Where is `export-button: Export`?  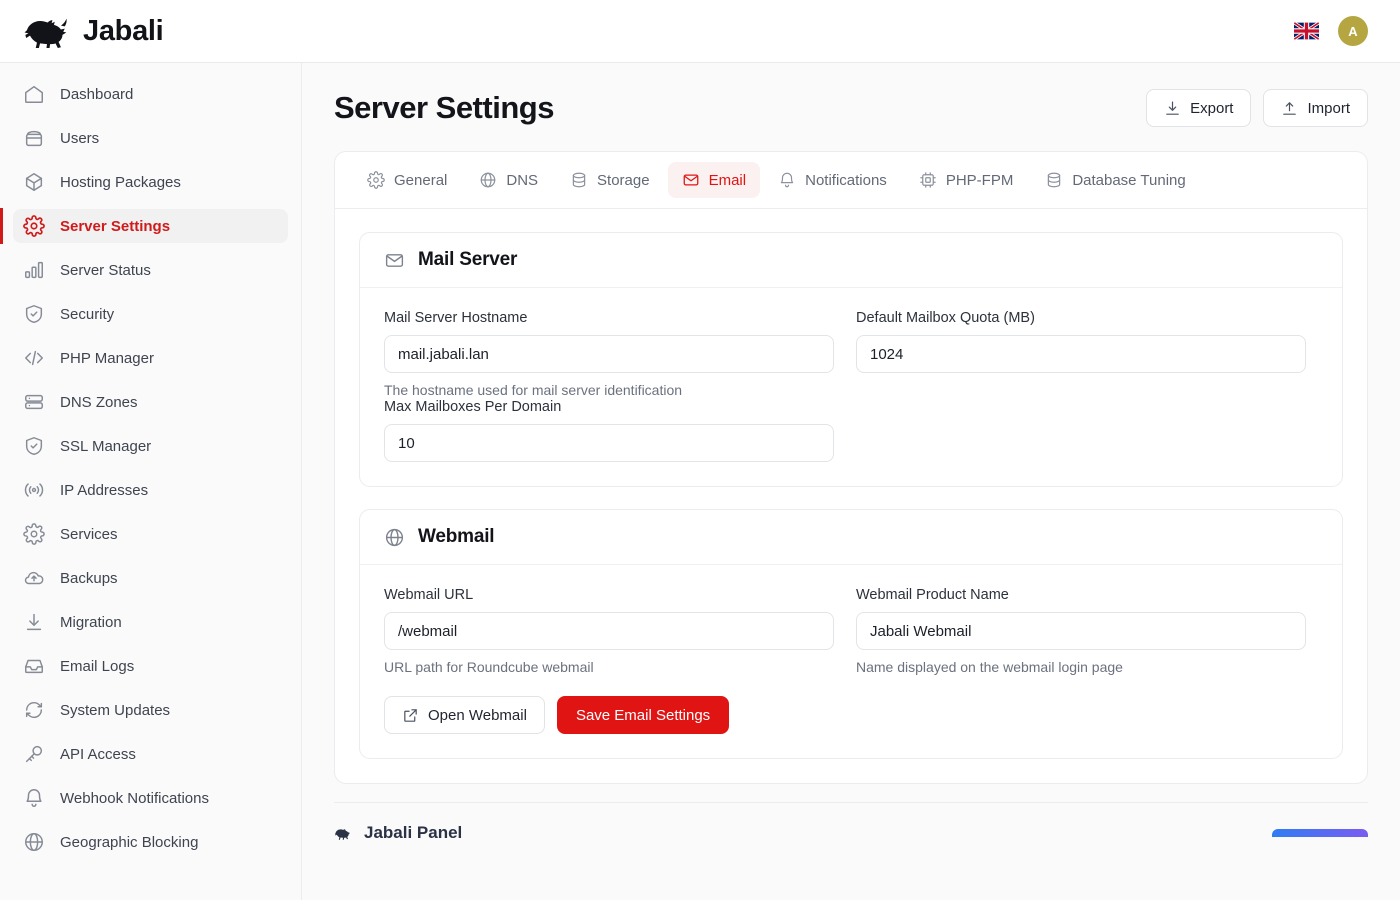
export-button: Export is located at coordinates (1199, 108).